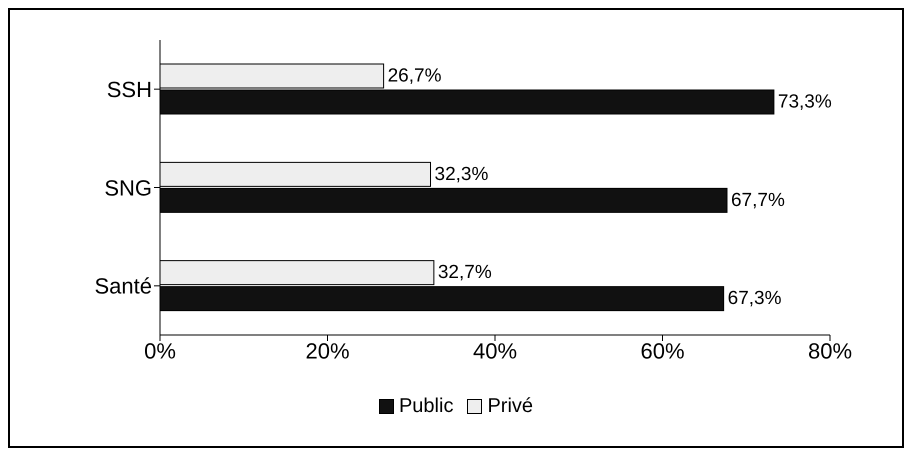 This screenshot has height=459, width=914. What do you see at coordinates (123, 286) in the screenshot?
I see `y-tick-label: Santé` at bounding box center [123, 286].